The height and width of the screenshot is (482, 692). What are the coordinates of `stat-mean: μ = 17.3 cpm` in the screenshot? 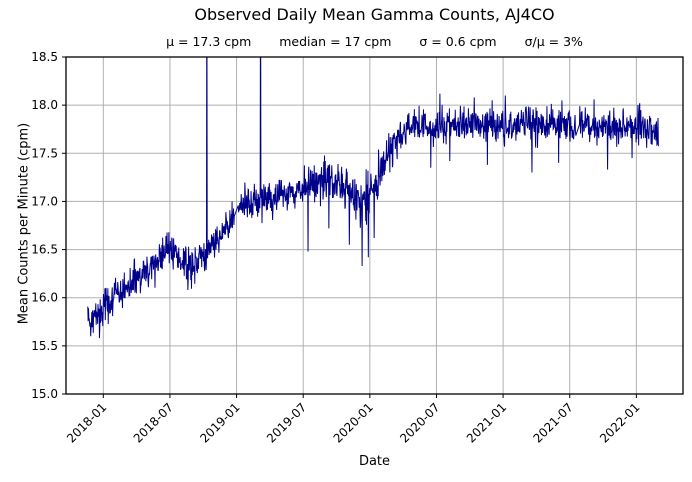 It's located at (209, 41).